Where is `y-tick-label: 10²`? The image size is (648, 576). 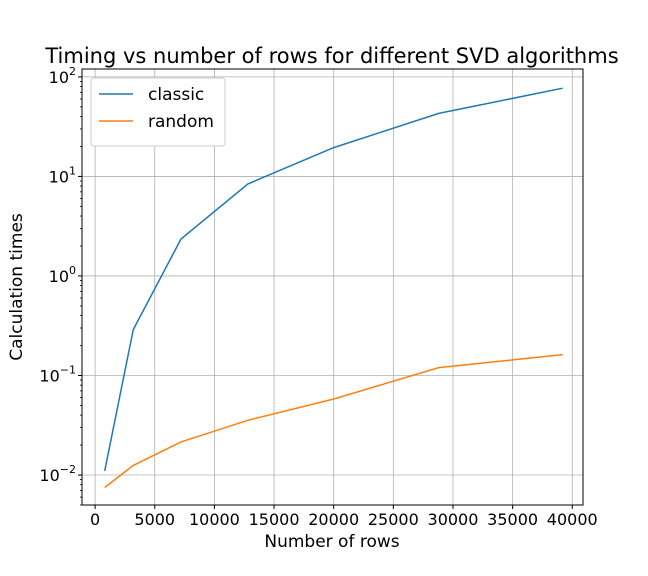 y-tick-label: 10² is located at coordinates (62, 76).